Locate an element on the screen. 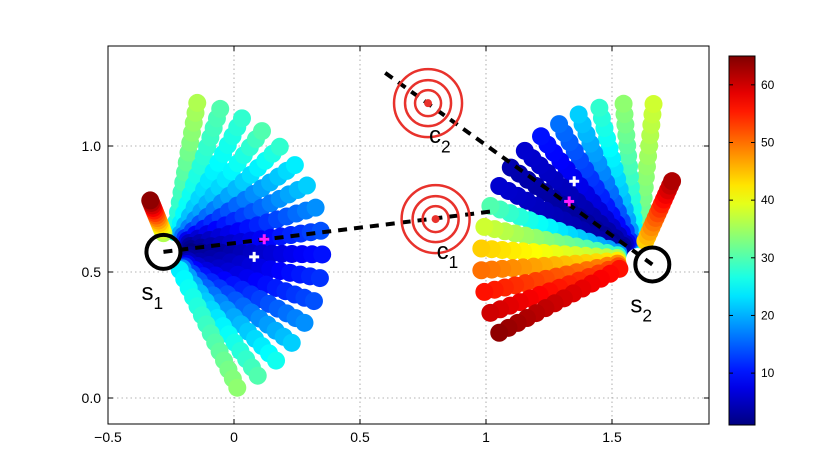 The height and width of the screenshot is (462, 832). sensor-s2-label-letter: s is located at coordinates (636, 304).